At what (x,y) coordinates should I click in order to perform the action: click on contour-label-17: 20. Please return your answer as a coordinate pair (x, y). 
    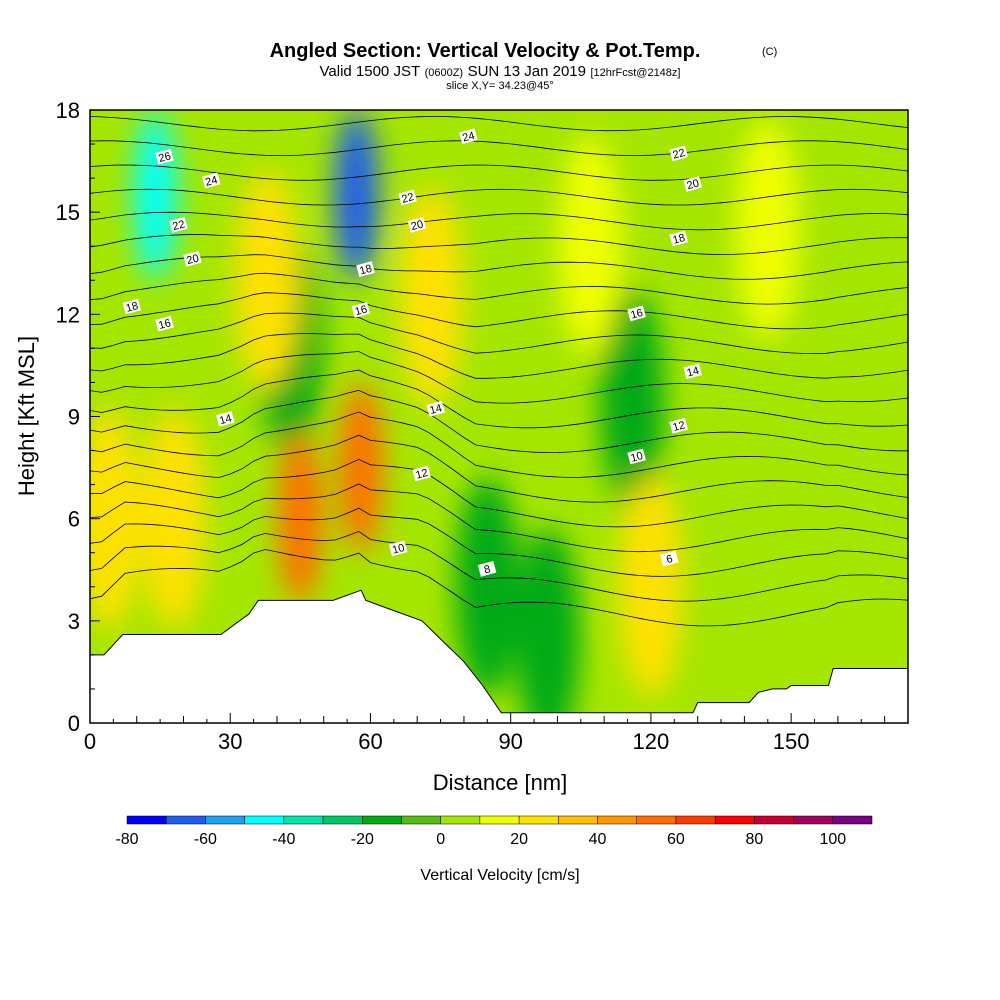
    Looking at the image, I should click on (693, 184).